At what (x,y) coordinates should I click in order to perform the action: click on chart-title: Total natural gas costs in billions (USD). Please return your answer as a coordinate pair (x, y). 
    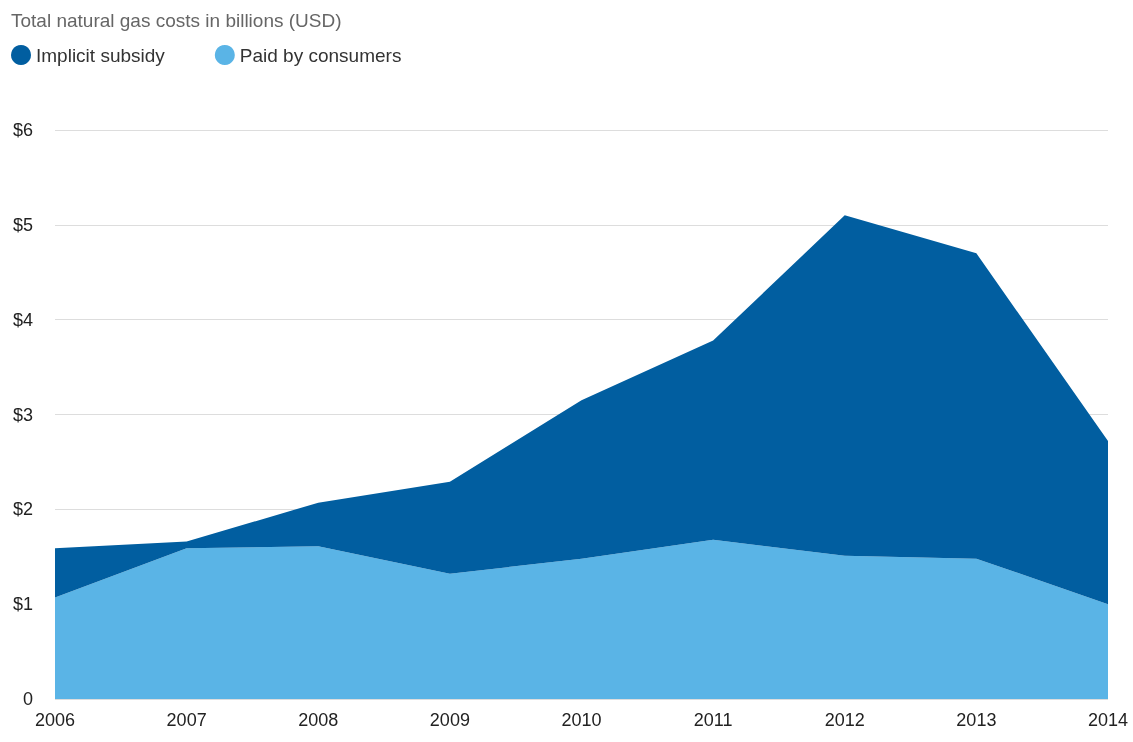
    Looking at the image, I should click on (176, 20).